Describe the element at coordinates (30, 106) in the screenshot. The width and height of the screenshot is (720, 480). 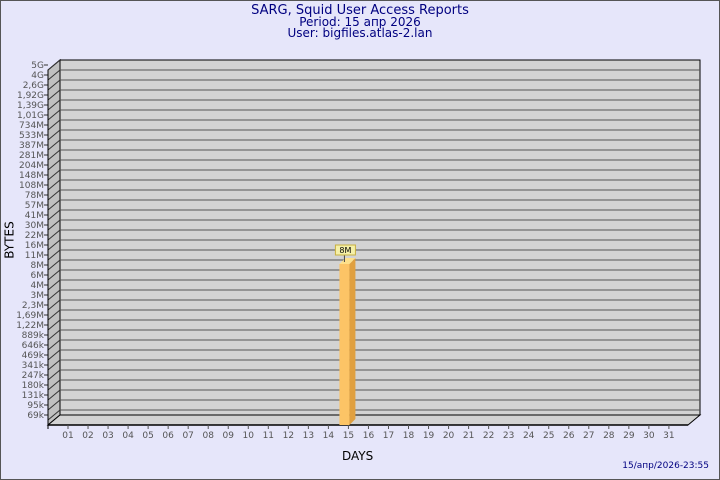
I see `y-tick-label: 1,39G` at that location.